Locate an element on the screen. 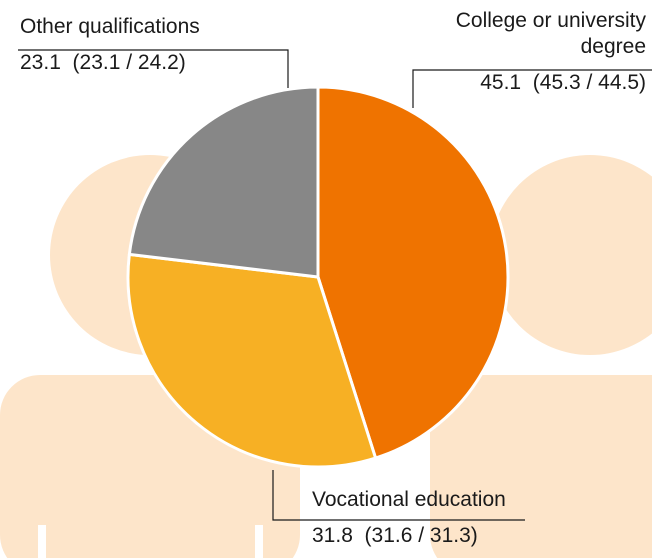 The height and width of the screenshot is (558, 652). category-label: Vocational education is located at coordinates (409, 499).